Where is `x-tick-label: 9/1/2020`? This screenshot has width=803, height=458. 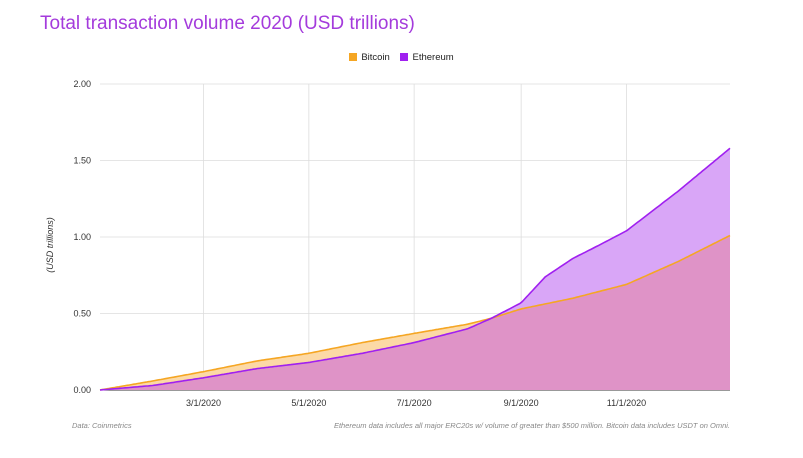 x-tick-label: 9/1/2020 is located at coordinates (521, 403).